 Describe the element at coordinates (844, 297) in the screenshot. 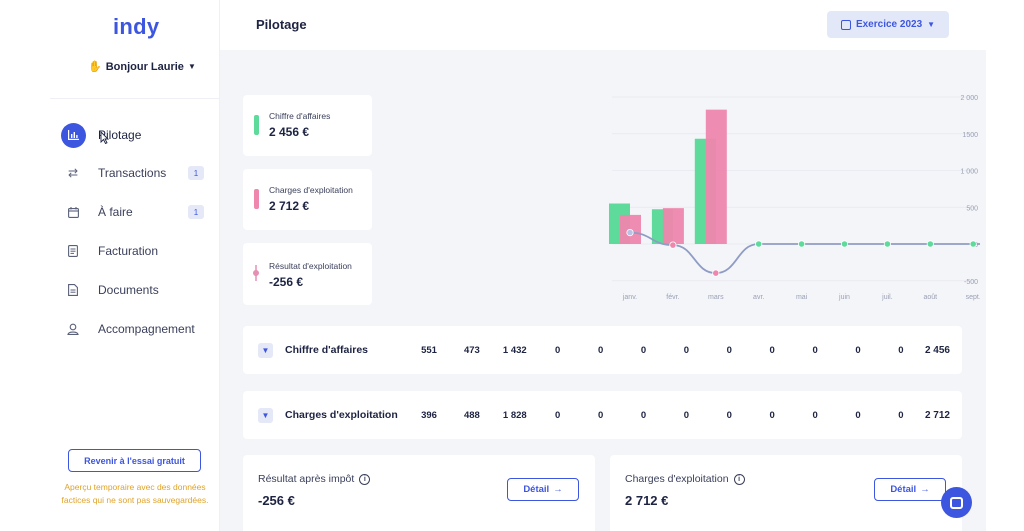

I see `x-tick-label: juin` at that location.